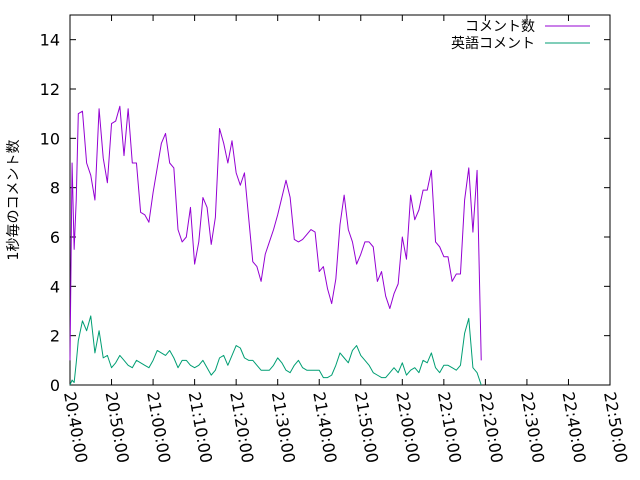  What do you see at coordinates (500, 27) in the screenshot?
I see `legend-label: コメント数` at bounding box center [500, 27].